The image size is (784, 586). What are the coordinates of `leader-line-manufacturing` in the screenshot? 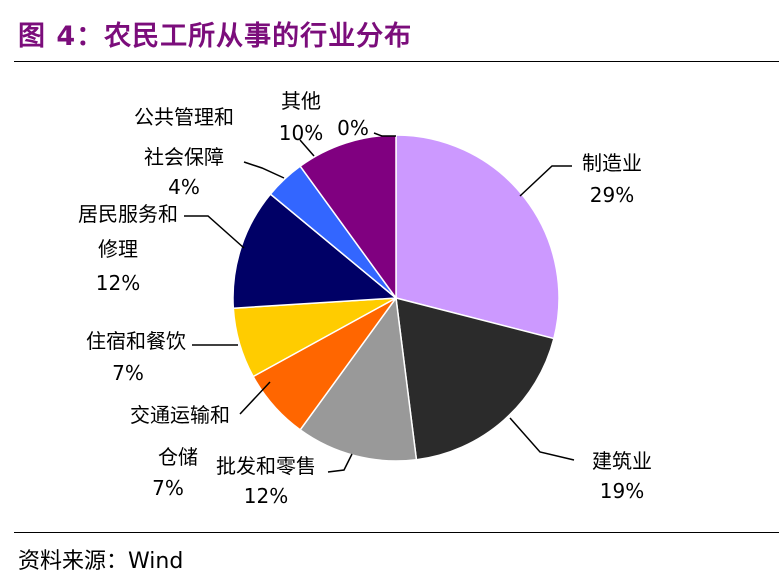 It's located at (545, 181).